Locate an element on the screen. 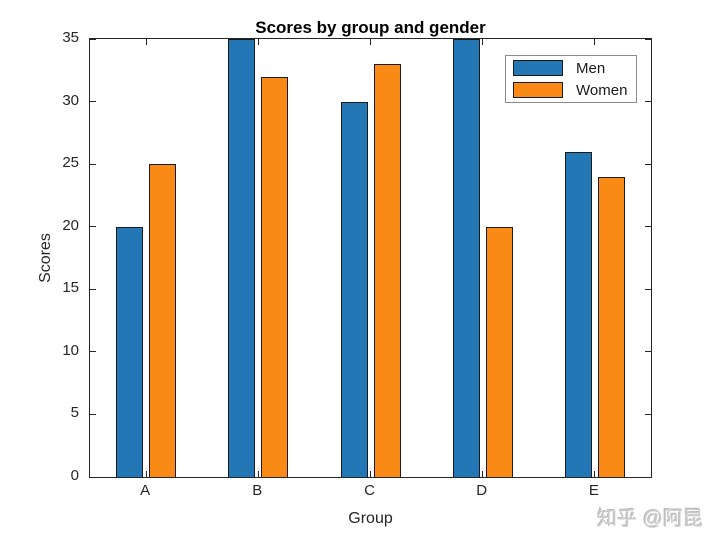 This screenshot has height=540, width=720. x-axis-label: Group is located at coordinates (370, 518).